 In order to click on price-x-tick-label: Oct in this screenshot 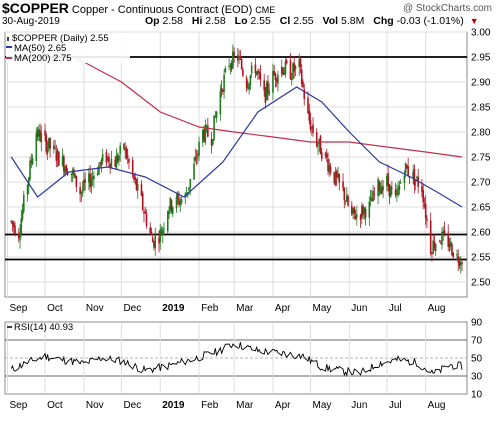, I will do `click(55, 308)`.